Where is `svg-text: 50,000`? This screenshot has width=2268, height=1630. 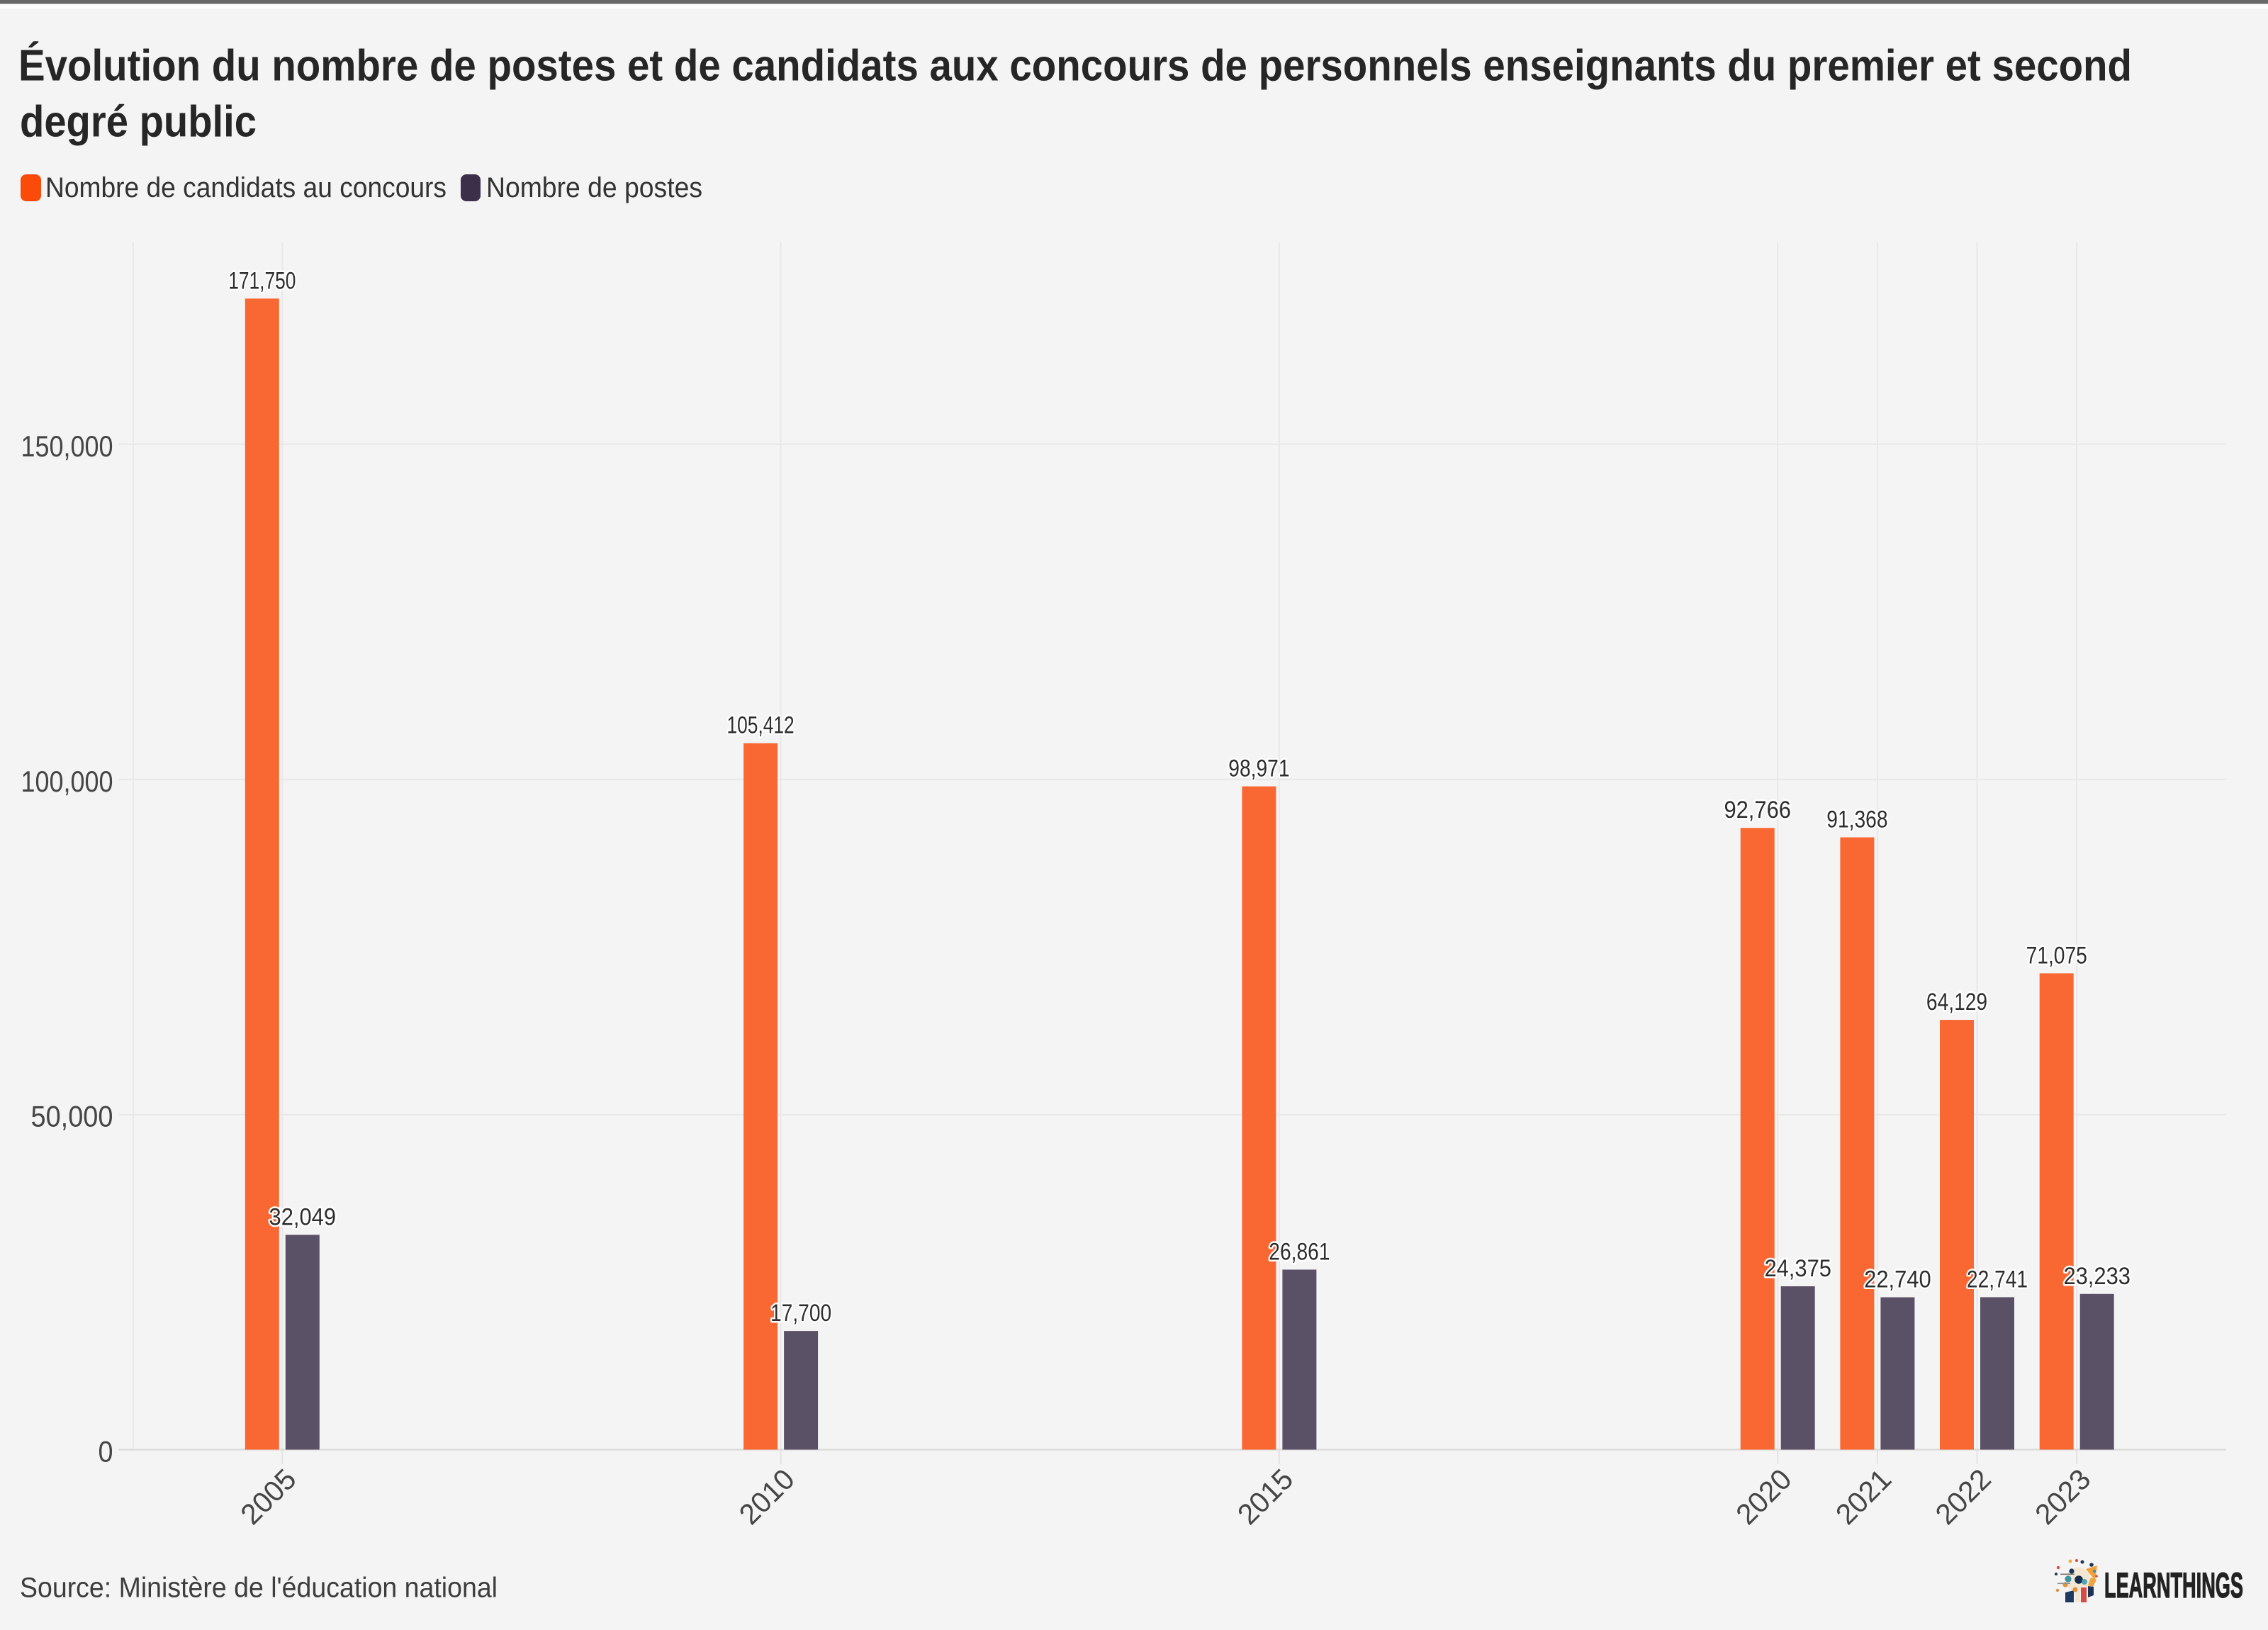
svg-text: 50,000 is located at coordinates (72, 1116).